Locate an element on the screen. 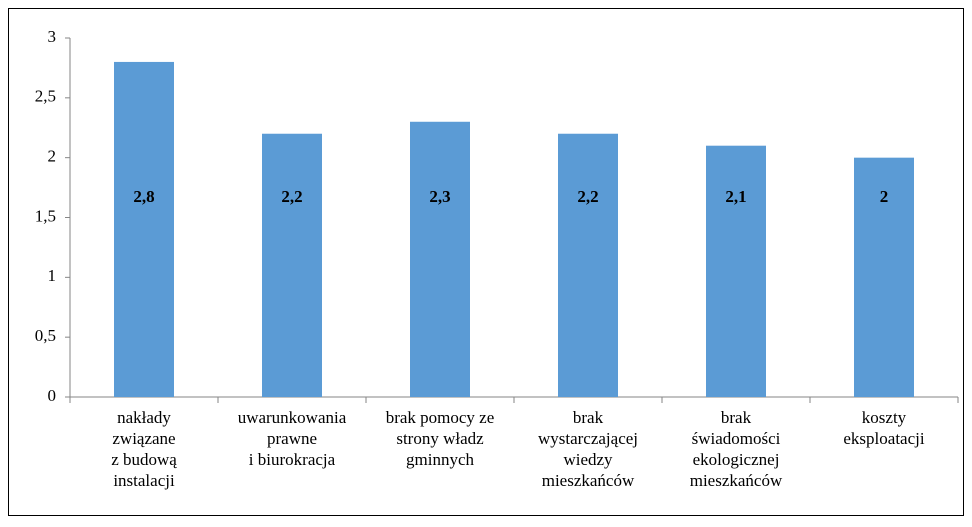 The height and width of the screenshot is (527, 972). y-tick-label: 1,5 is located at coordinates (45, 215).